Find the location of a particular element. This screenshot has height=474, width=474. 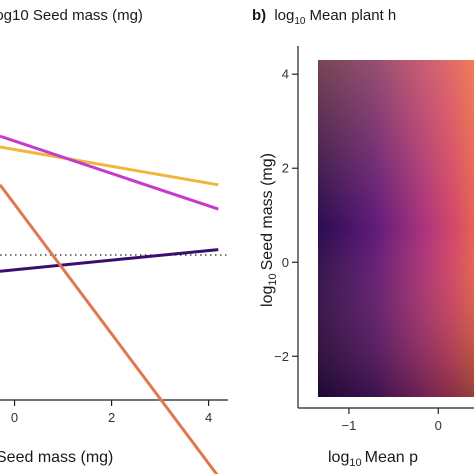

panel-a-title: log10 Seed mass (mg) is located at coordinates (71, 15).